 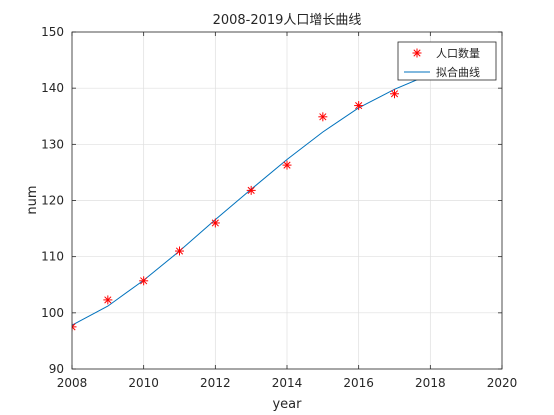 I want to click on y-axis-label: num, so click(x=32, y=199).